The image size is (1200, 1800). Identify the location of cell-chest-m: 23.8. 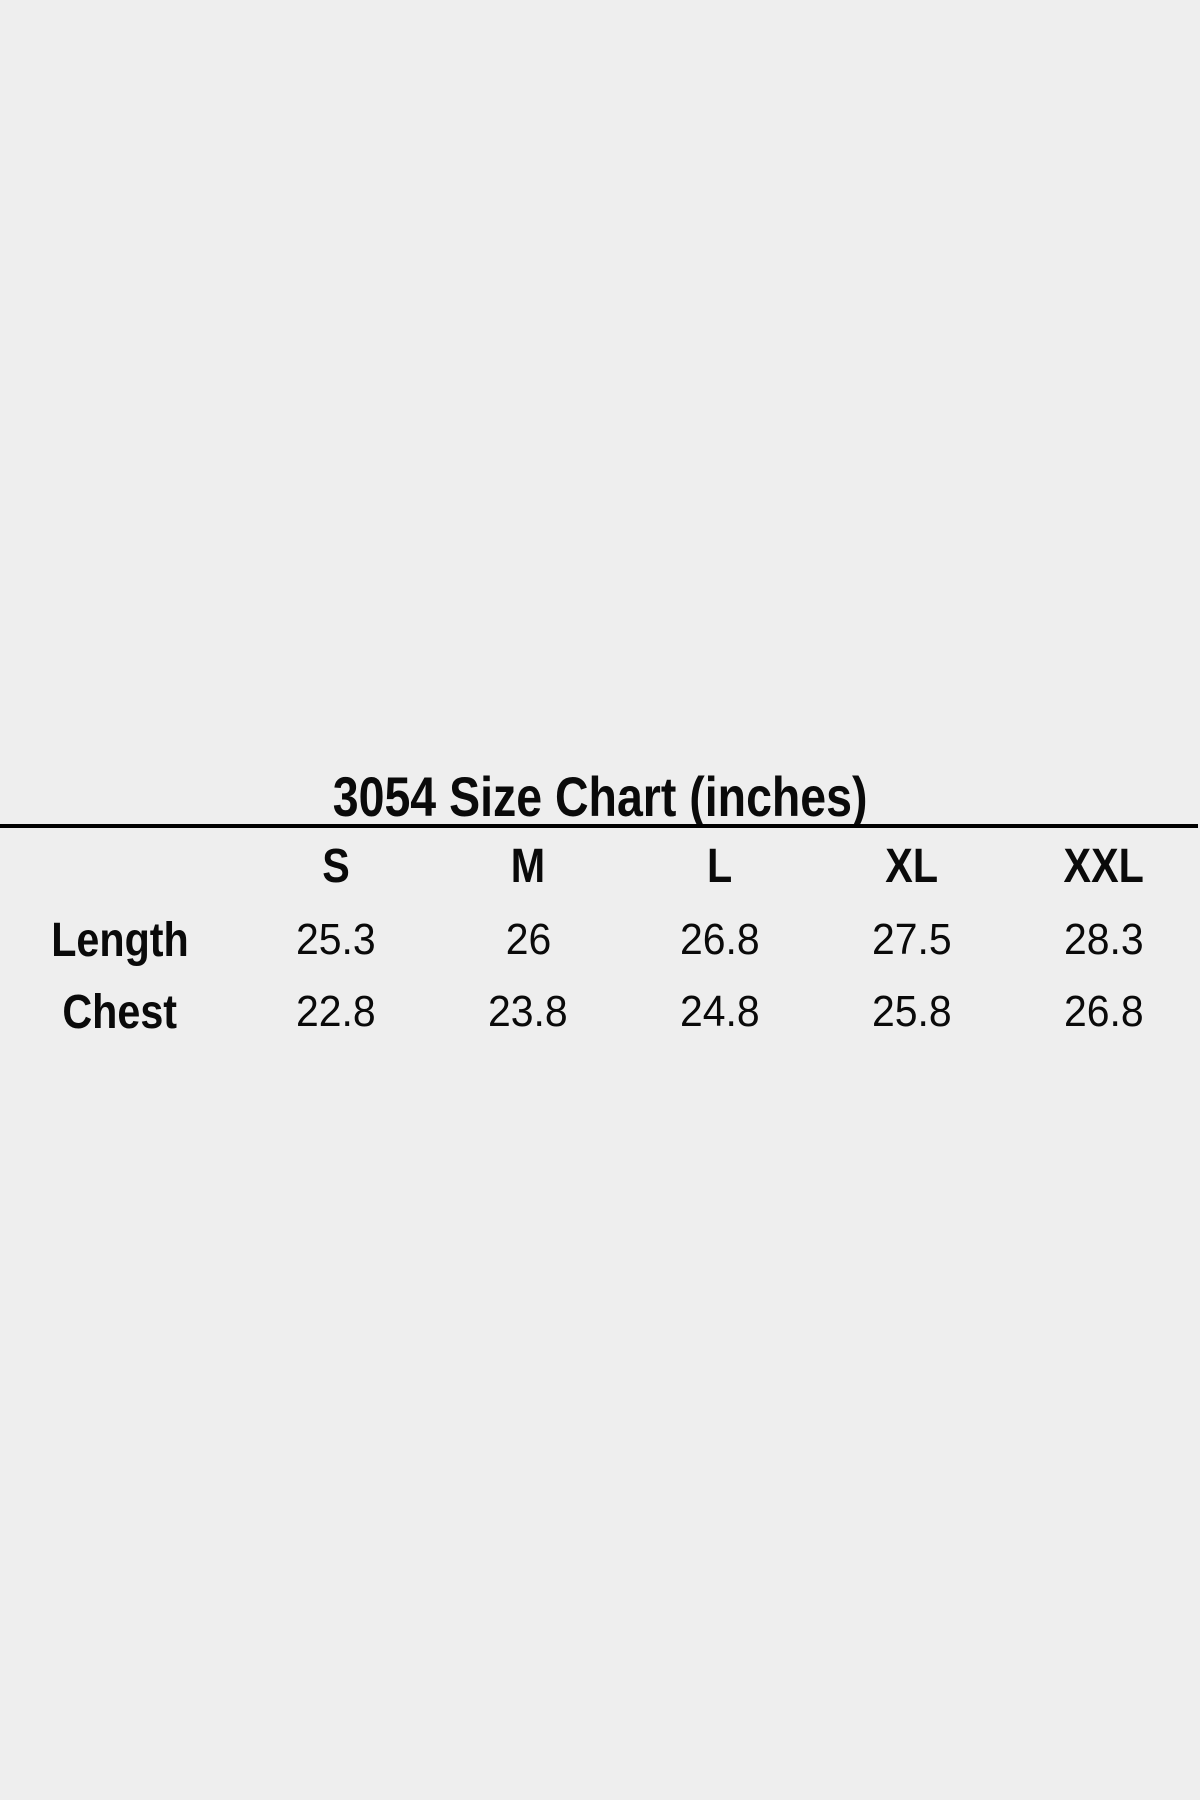
(528, 1012).